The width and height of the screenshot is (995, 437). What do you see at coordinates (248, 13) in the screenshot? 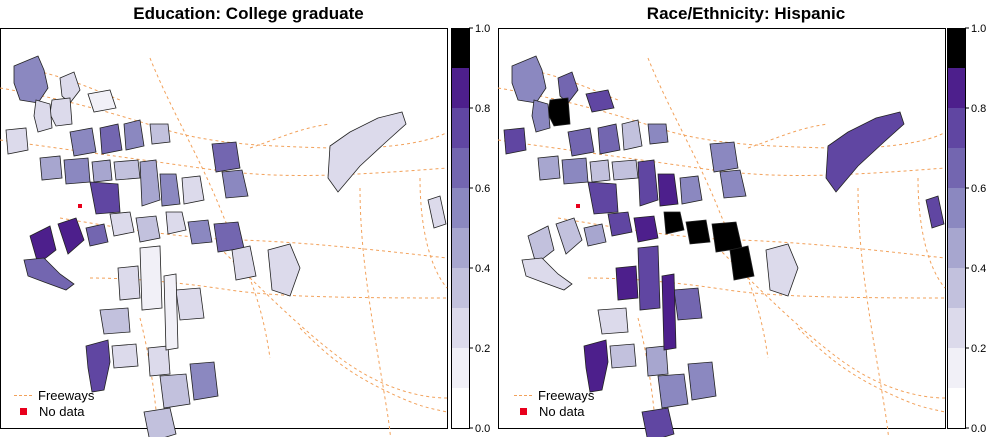
I see `panel-title-education: Education: College graduate` at bounding box center [248, 13].